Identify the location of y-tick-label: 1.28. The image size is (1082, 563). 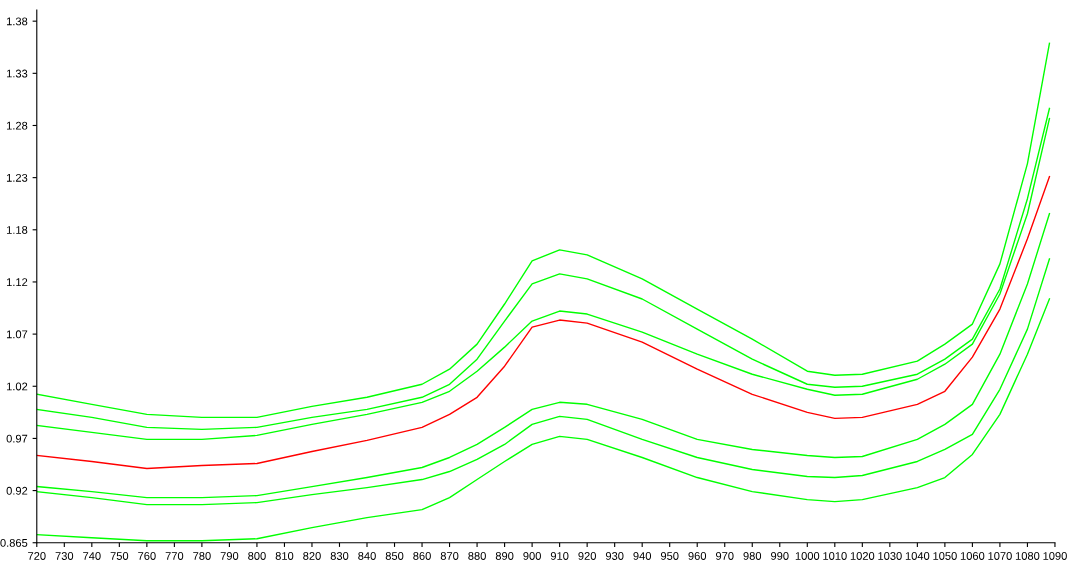
(17, 125).